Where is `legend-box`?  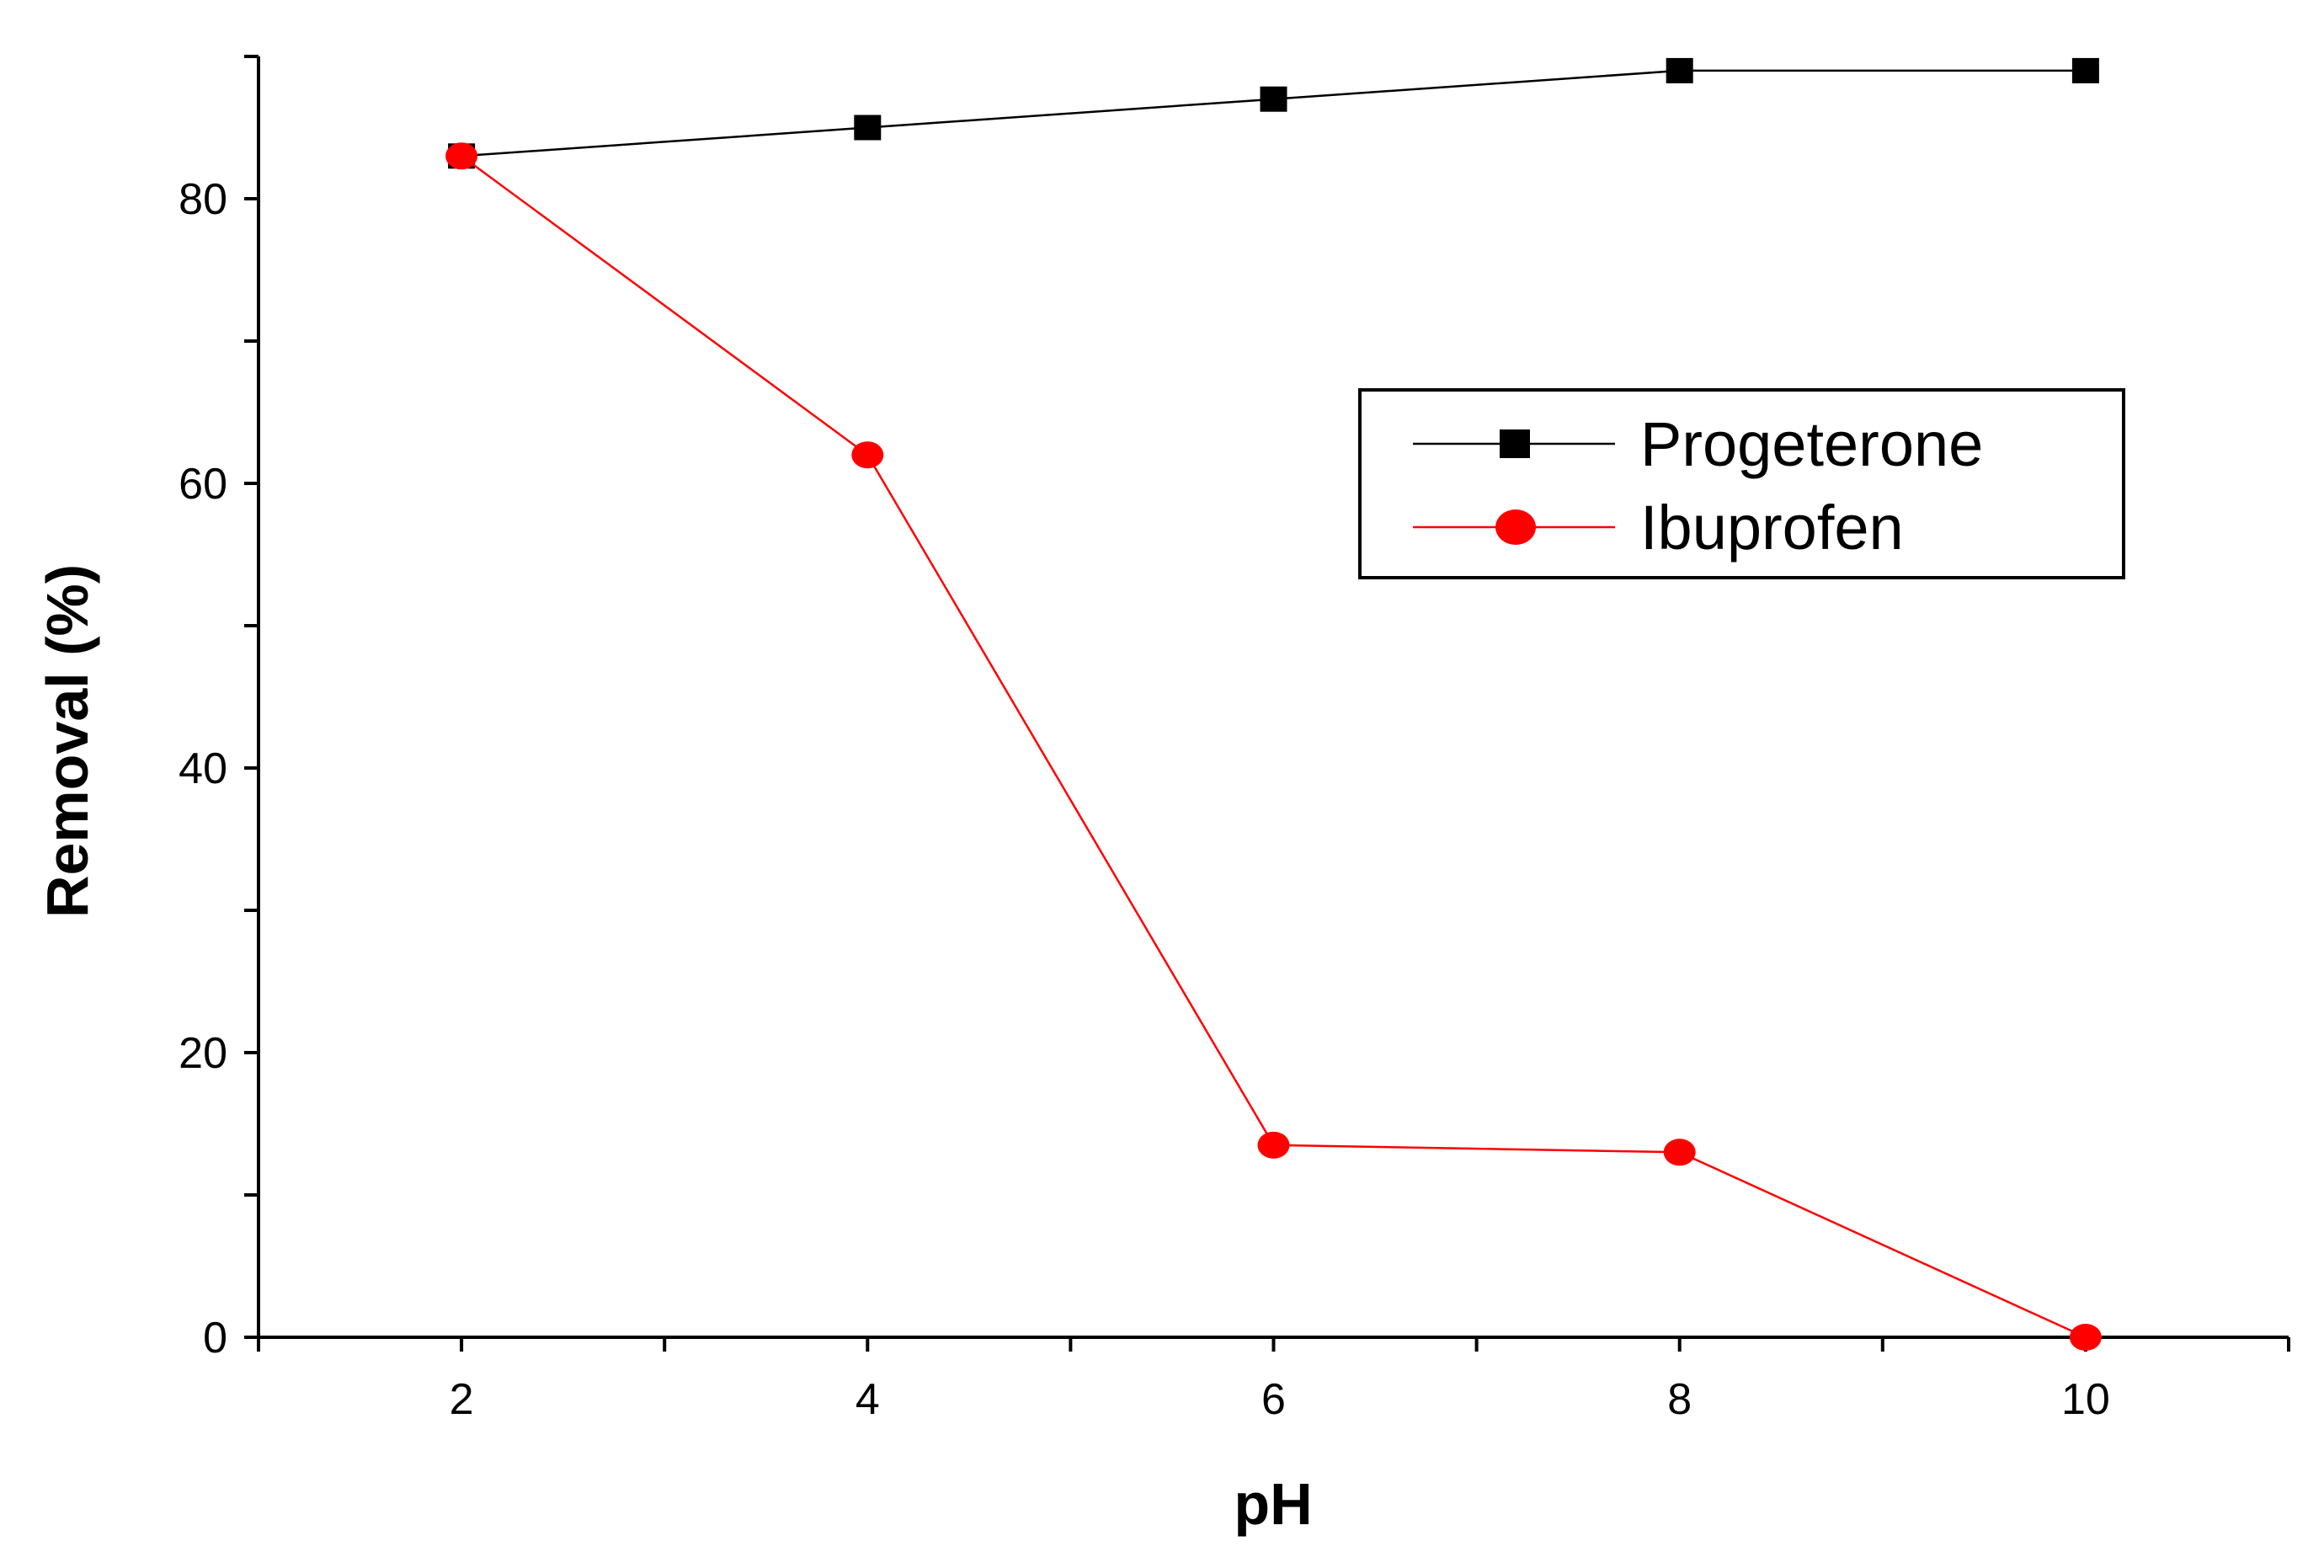 legend-box is located at coordinates (1741, 483).